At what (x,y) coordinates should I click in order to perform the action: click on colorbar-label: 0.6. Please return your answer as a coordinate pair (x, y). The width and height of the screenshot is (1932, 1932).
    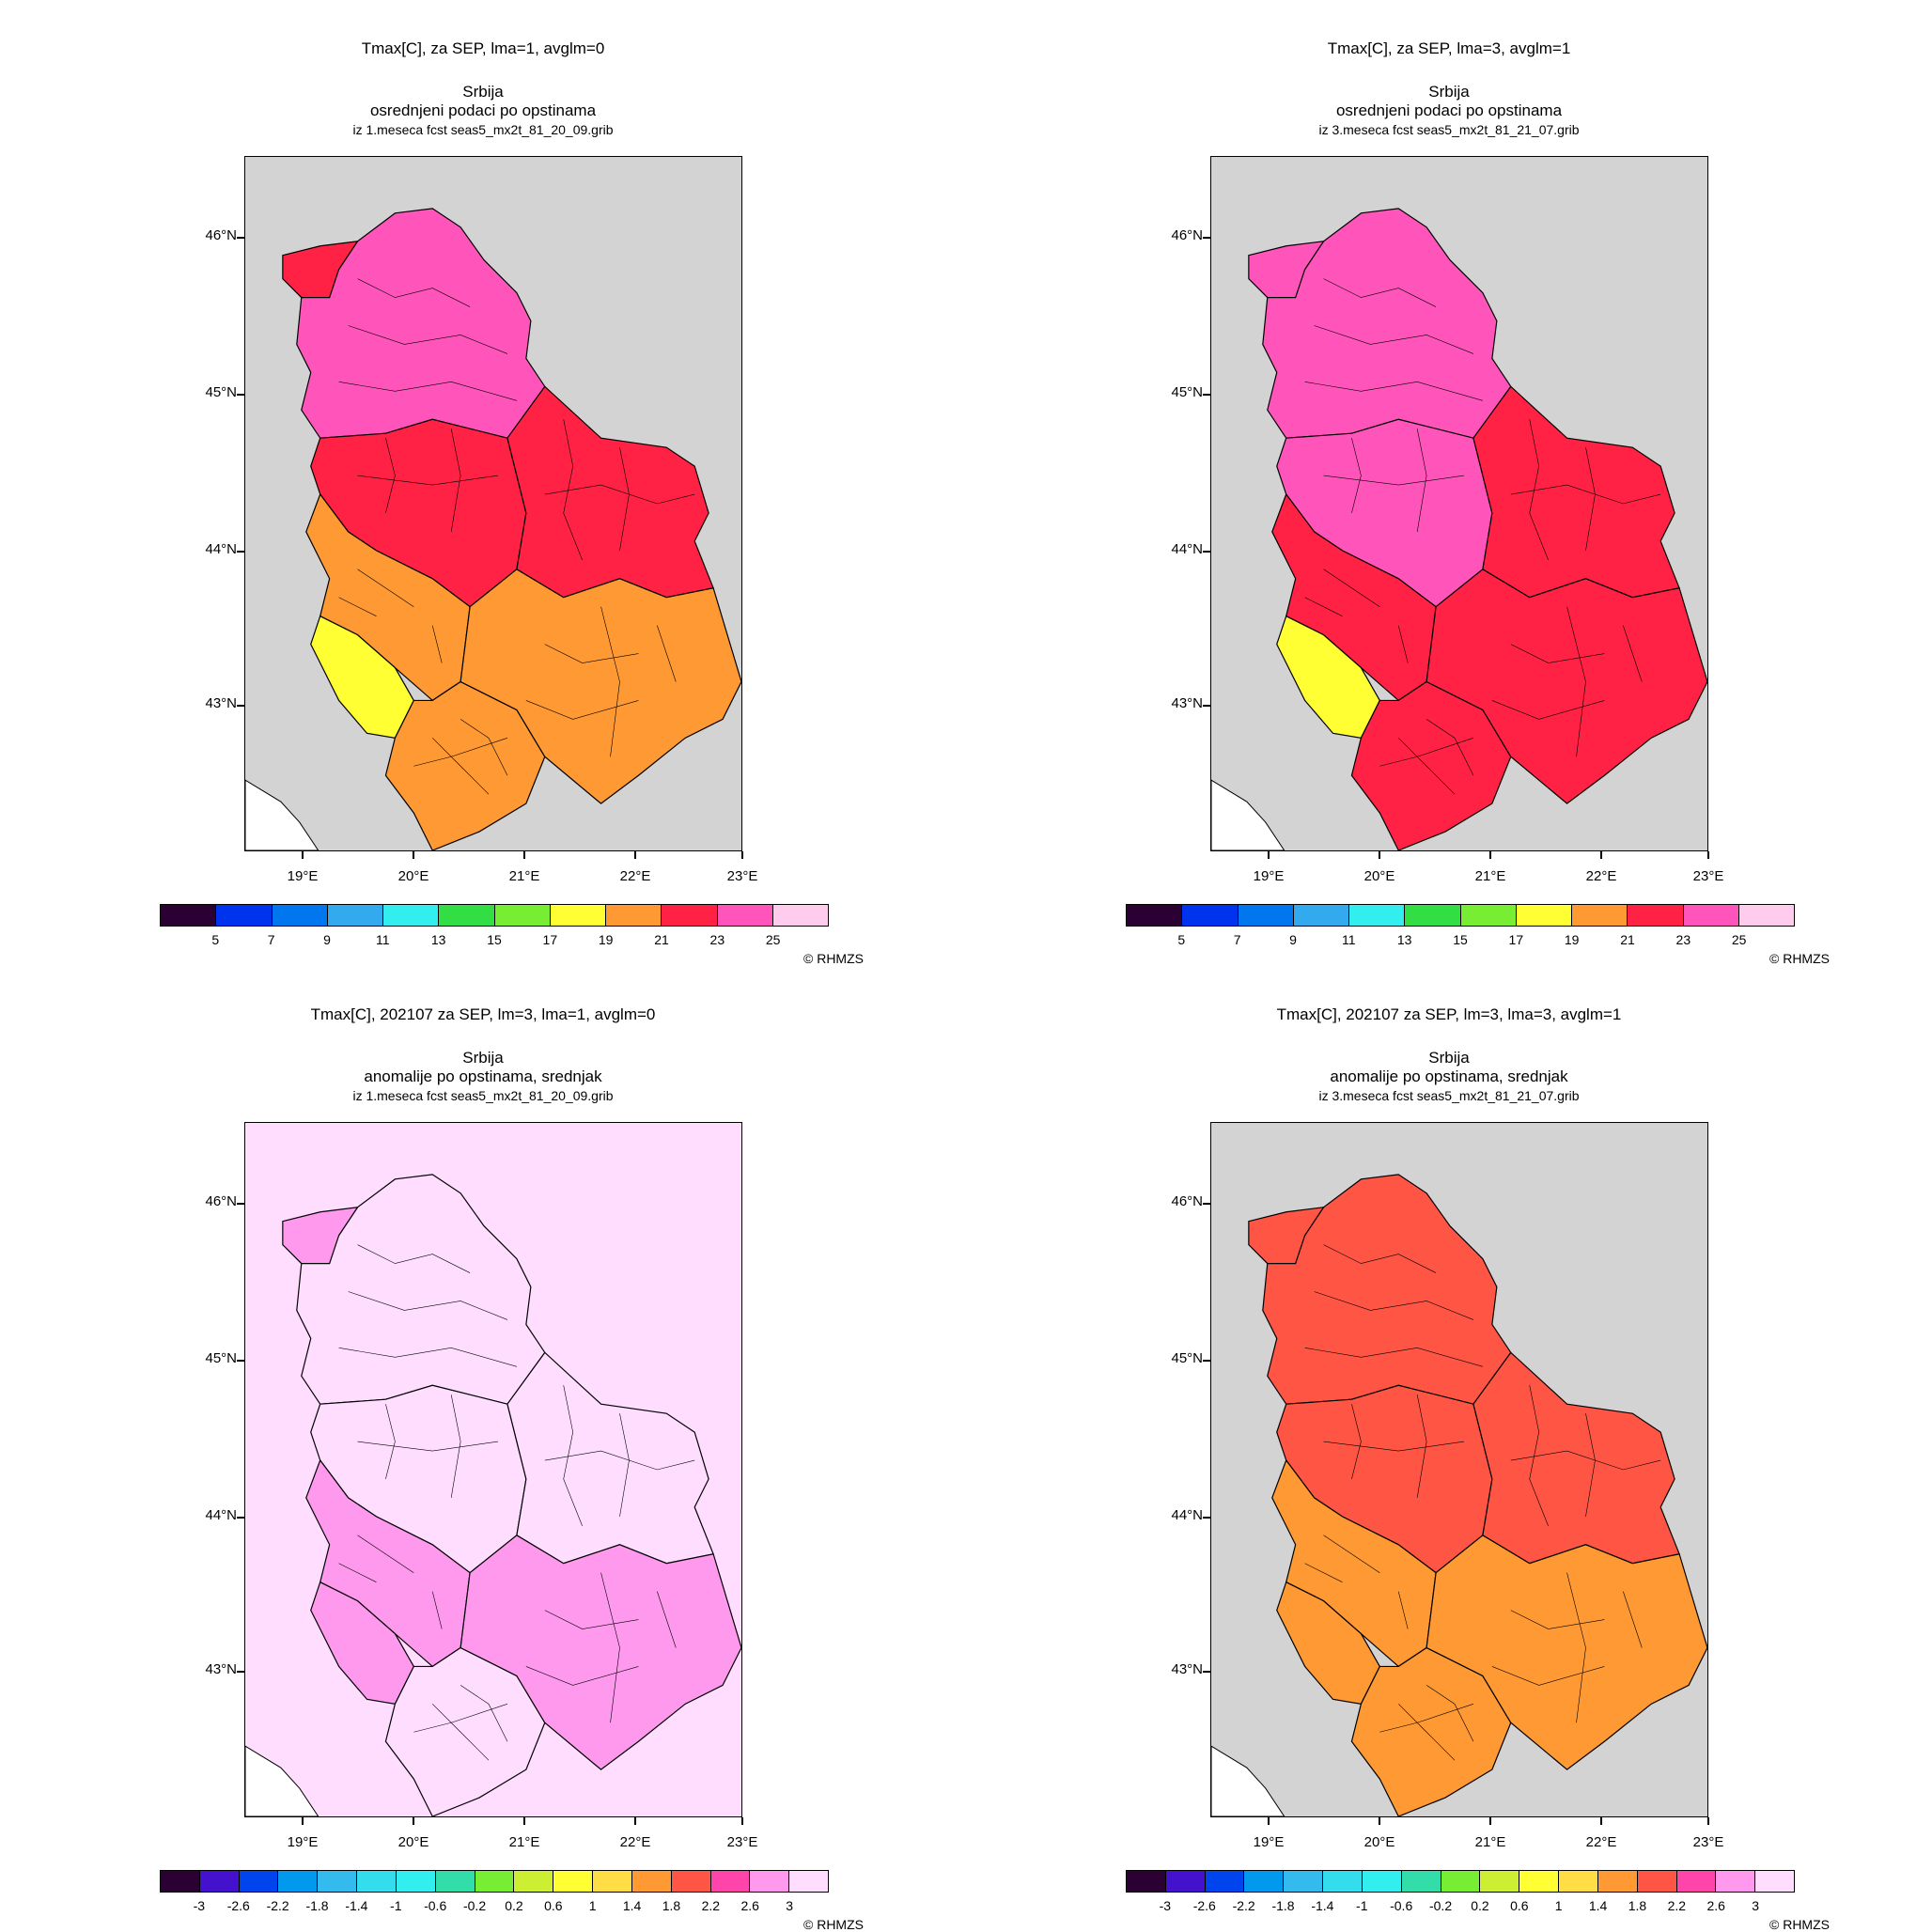
    Looking at the image, I should click on (553, 1905).